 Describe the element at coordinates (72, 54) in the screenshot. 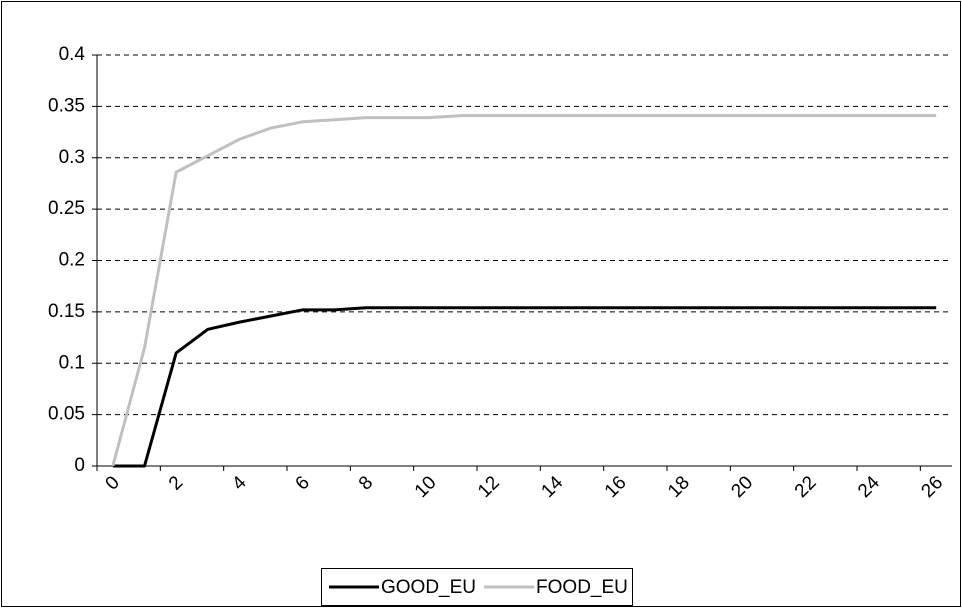

I see `y-tick-label: 0.4` at that location.